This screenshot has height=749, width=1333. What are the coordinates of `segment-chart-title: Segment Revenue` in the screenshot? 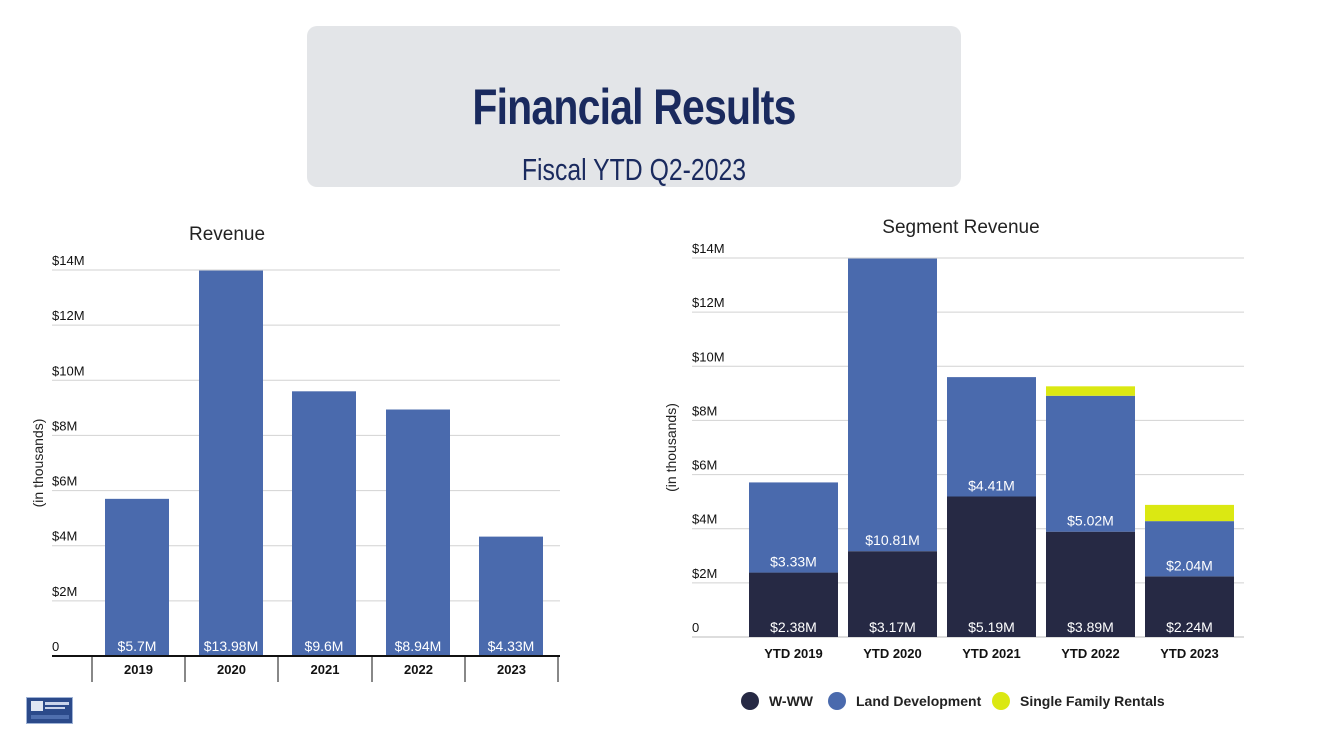 It's located at (960, 227).